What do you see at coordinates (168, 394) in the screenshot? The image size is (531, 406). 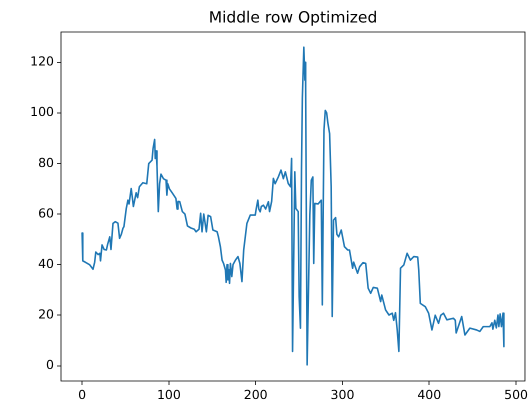 I see `x-tick-label: 100` at bounding box center [168, 394].